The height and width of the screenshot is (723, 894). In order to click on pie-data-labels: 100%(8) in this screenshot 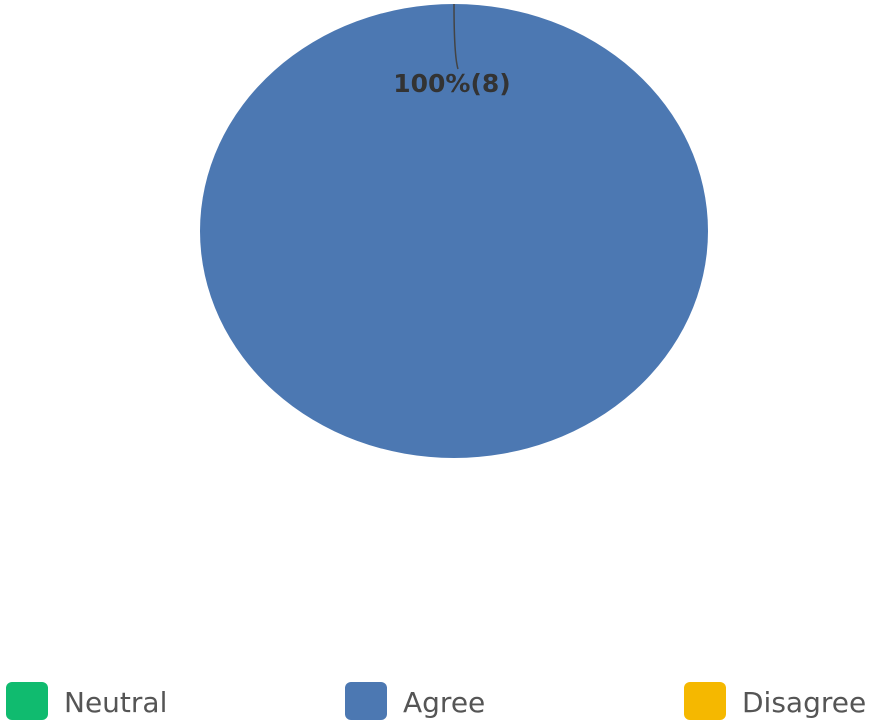, I will do `click(451, 83)`.